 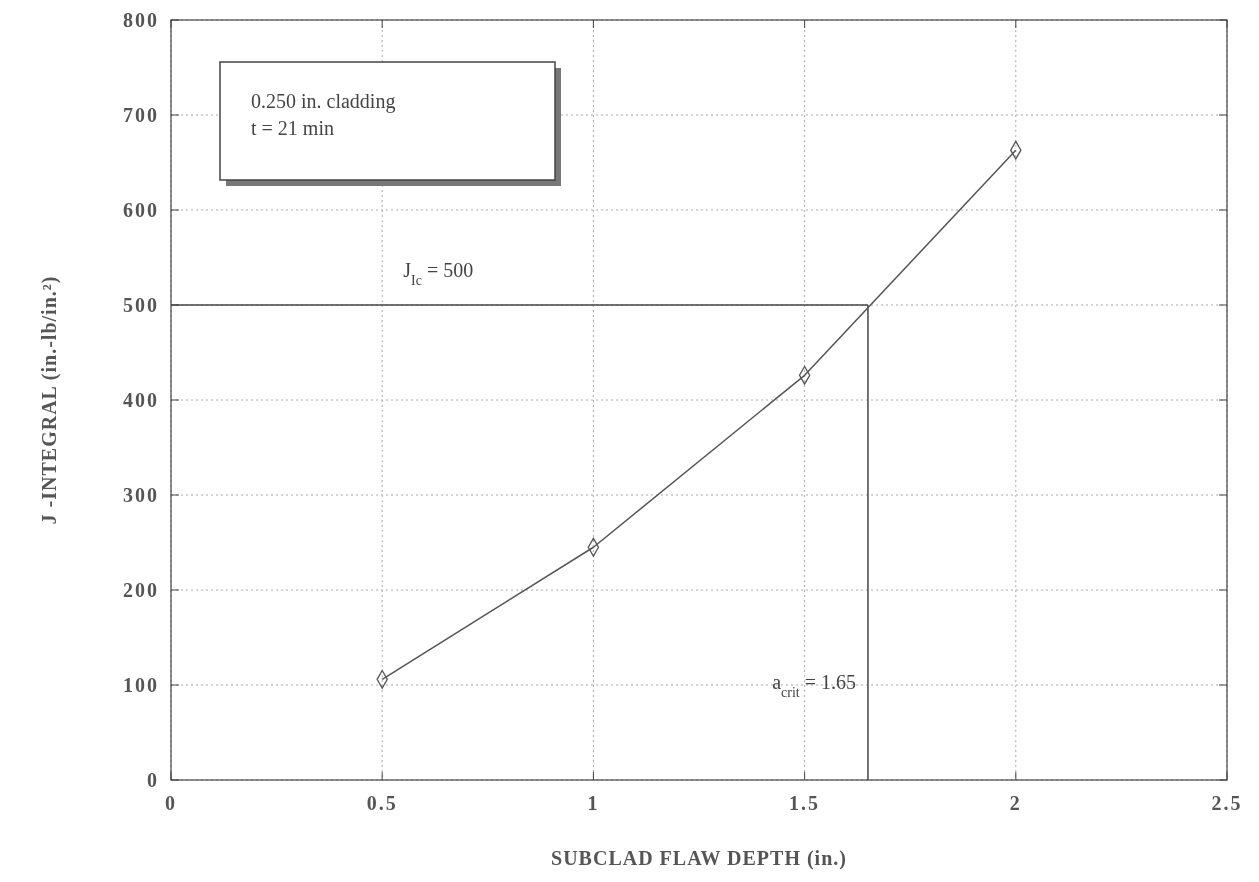 What do you see at coordinates (141, 400) in the screenshot?
I see `y-tick-label: 400` at bounding box center [141, 400].